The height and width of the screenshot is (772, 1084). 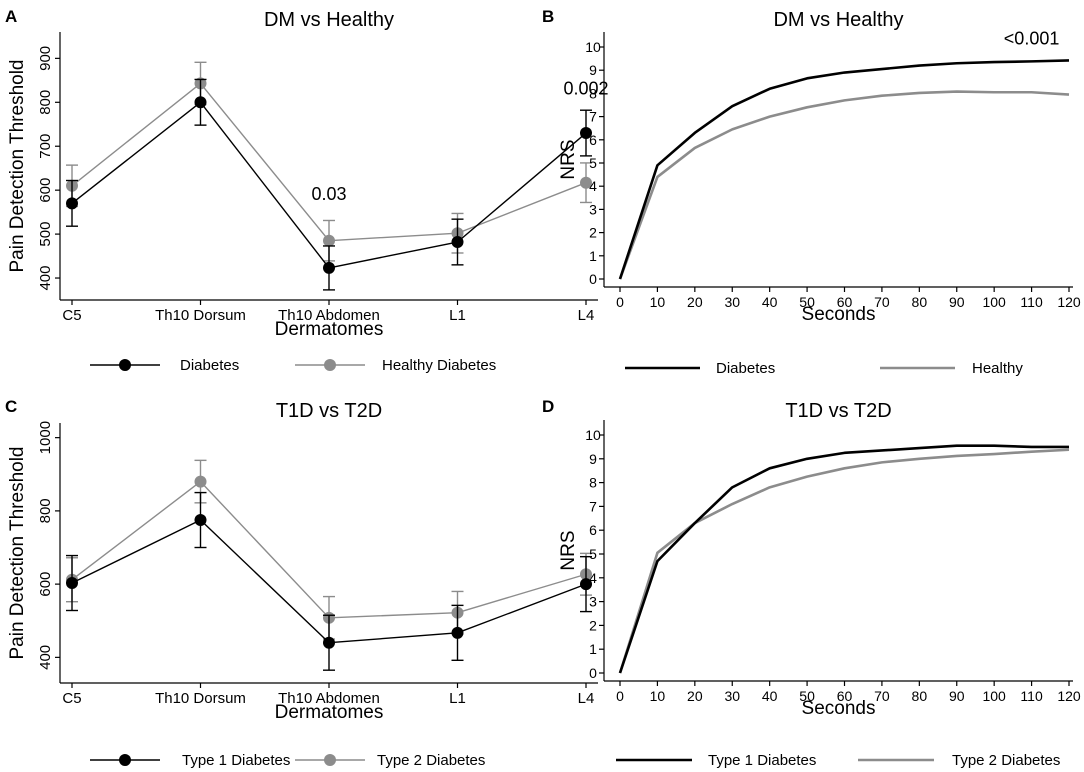 I want to click on series-healthy-diabetes, so click(x=329, y=161).